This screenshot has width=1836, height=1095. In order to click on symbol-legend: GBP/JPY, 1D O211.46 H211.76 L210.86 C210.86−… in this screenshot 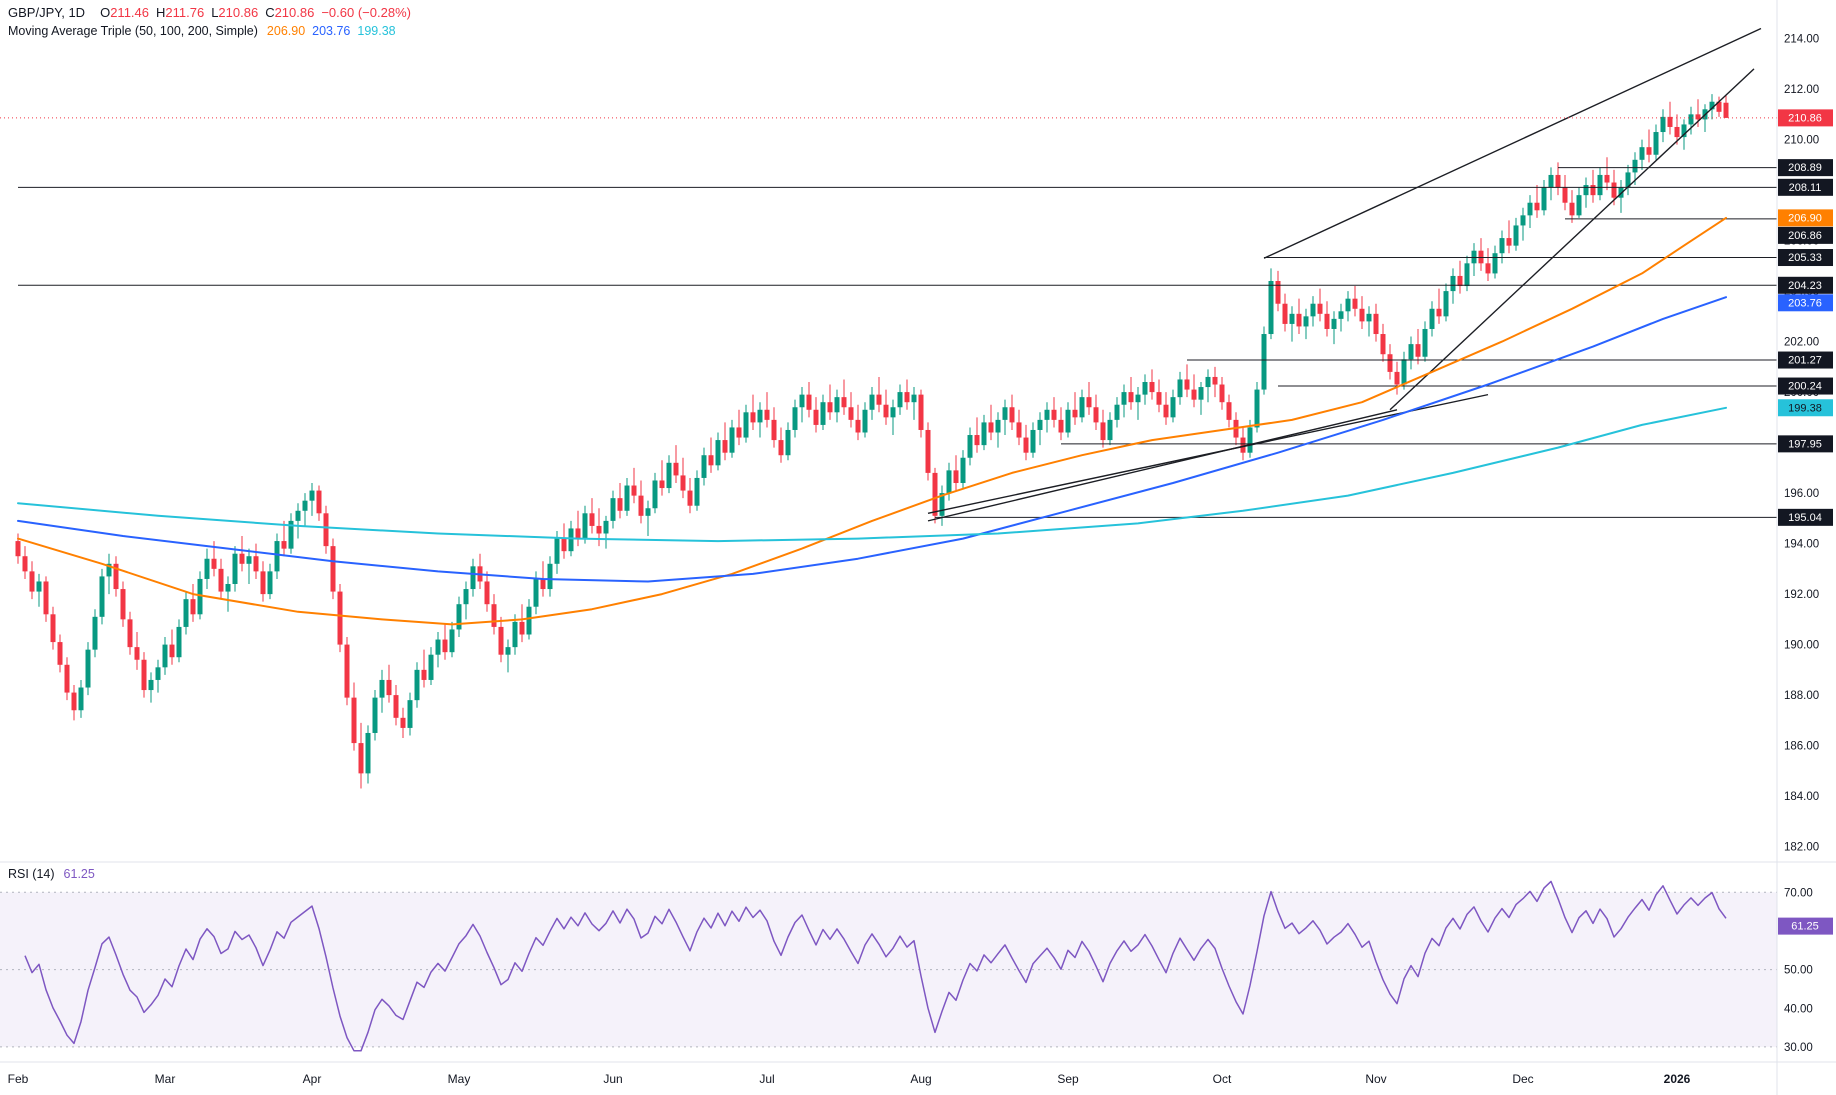, I will do `click(209, 13)`.